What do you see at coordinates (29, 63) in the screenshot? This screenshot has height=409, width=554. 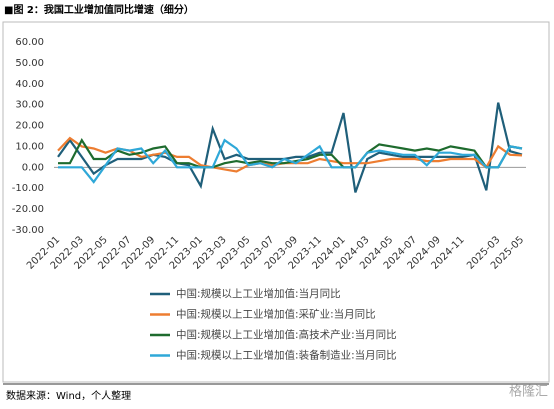 I see `y-tick-label: 50.00` at bounding box center [29, 63].